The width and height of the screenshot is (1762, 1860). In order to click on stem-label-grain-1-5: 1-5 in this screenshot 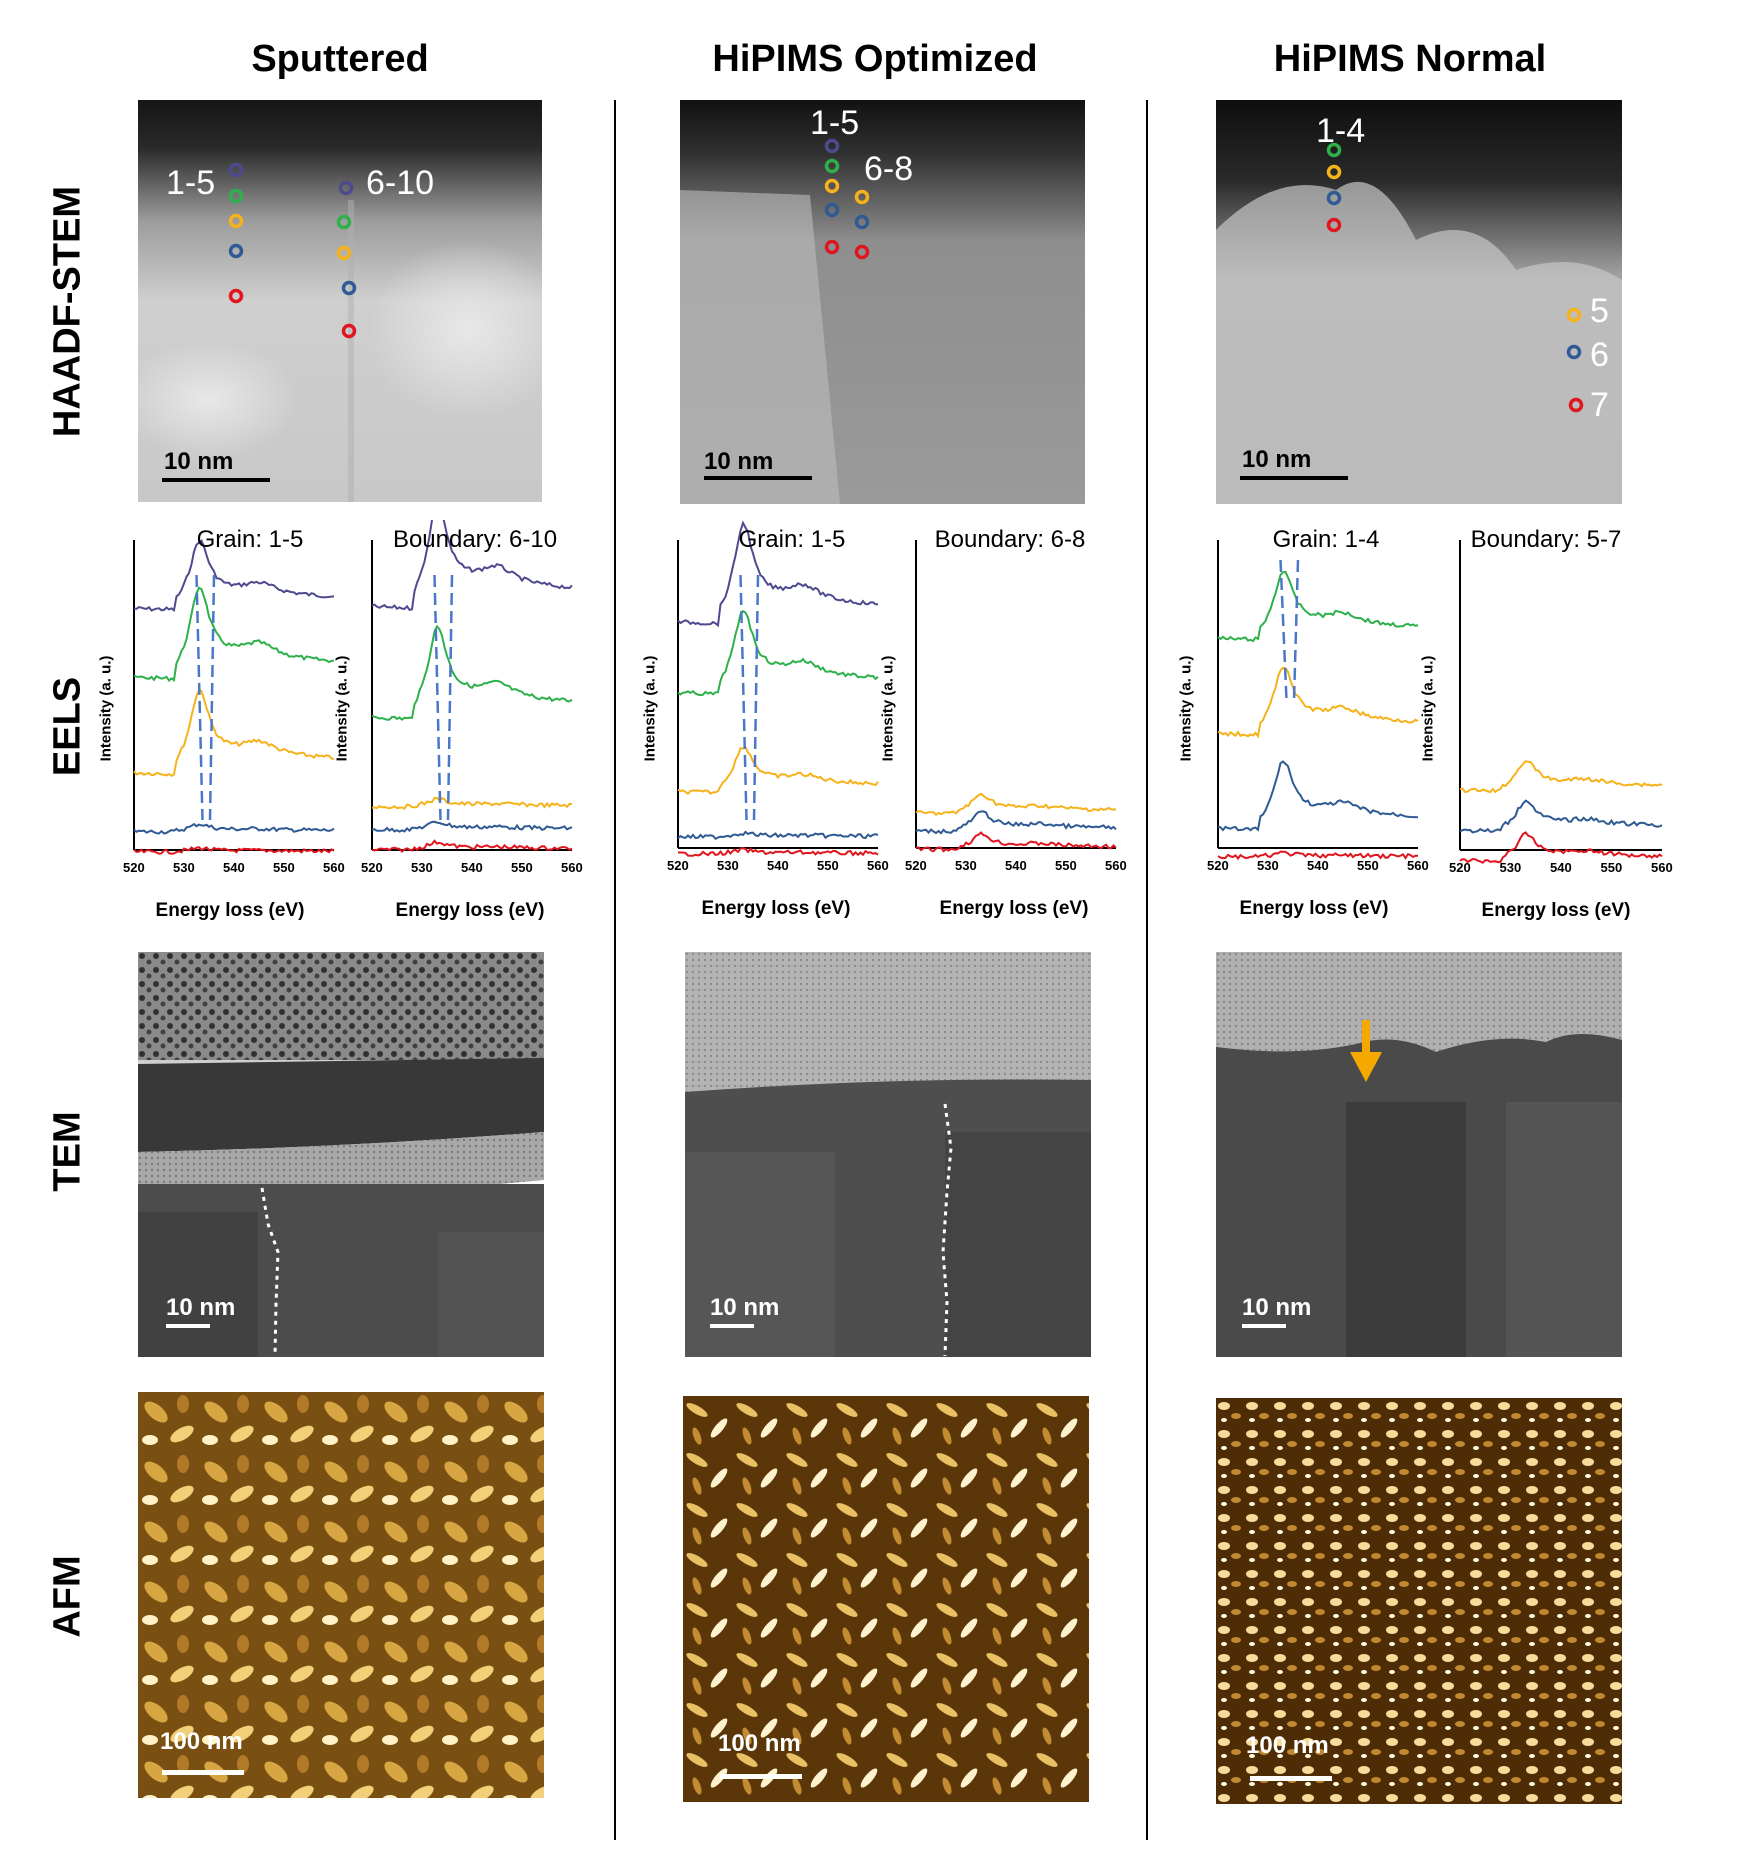, I will do `click(835, 123)`.